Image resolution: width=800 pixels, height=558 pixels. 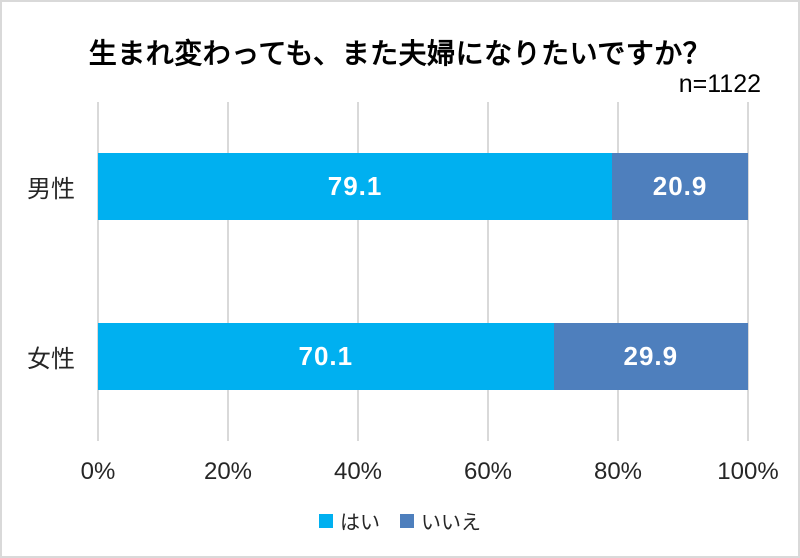 What do you see at coordinates (228, 471) in the screenshot?
I see `x-axis-tick-20: 20%` at bounding box center [228, 471].